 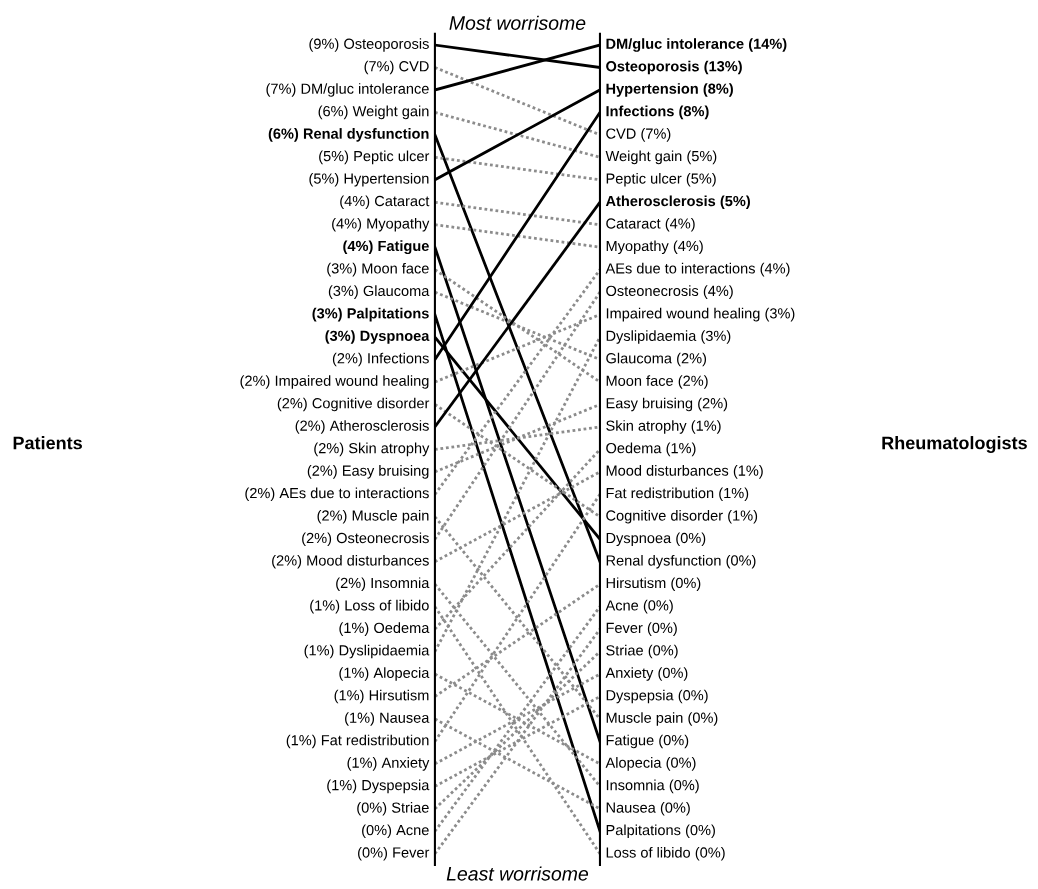 What do you see at coordinates (767, 45) in the screenshot?
I see `data-label: (14%)` at bounding box center [767, 45].